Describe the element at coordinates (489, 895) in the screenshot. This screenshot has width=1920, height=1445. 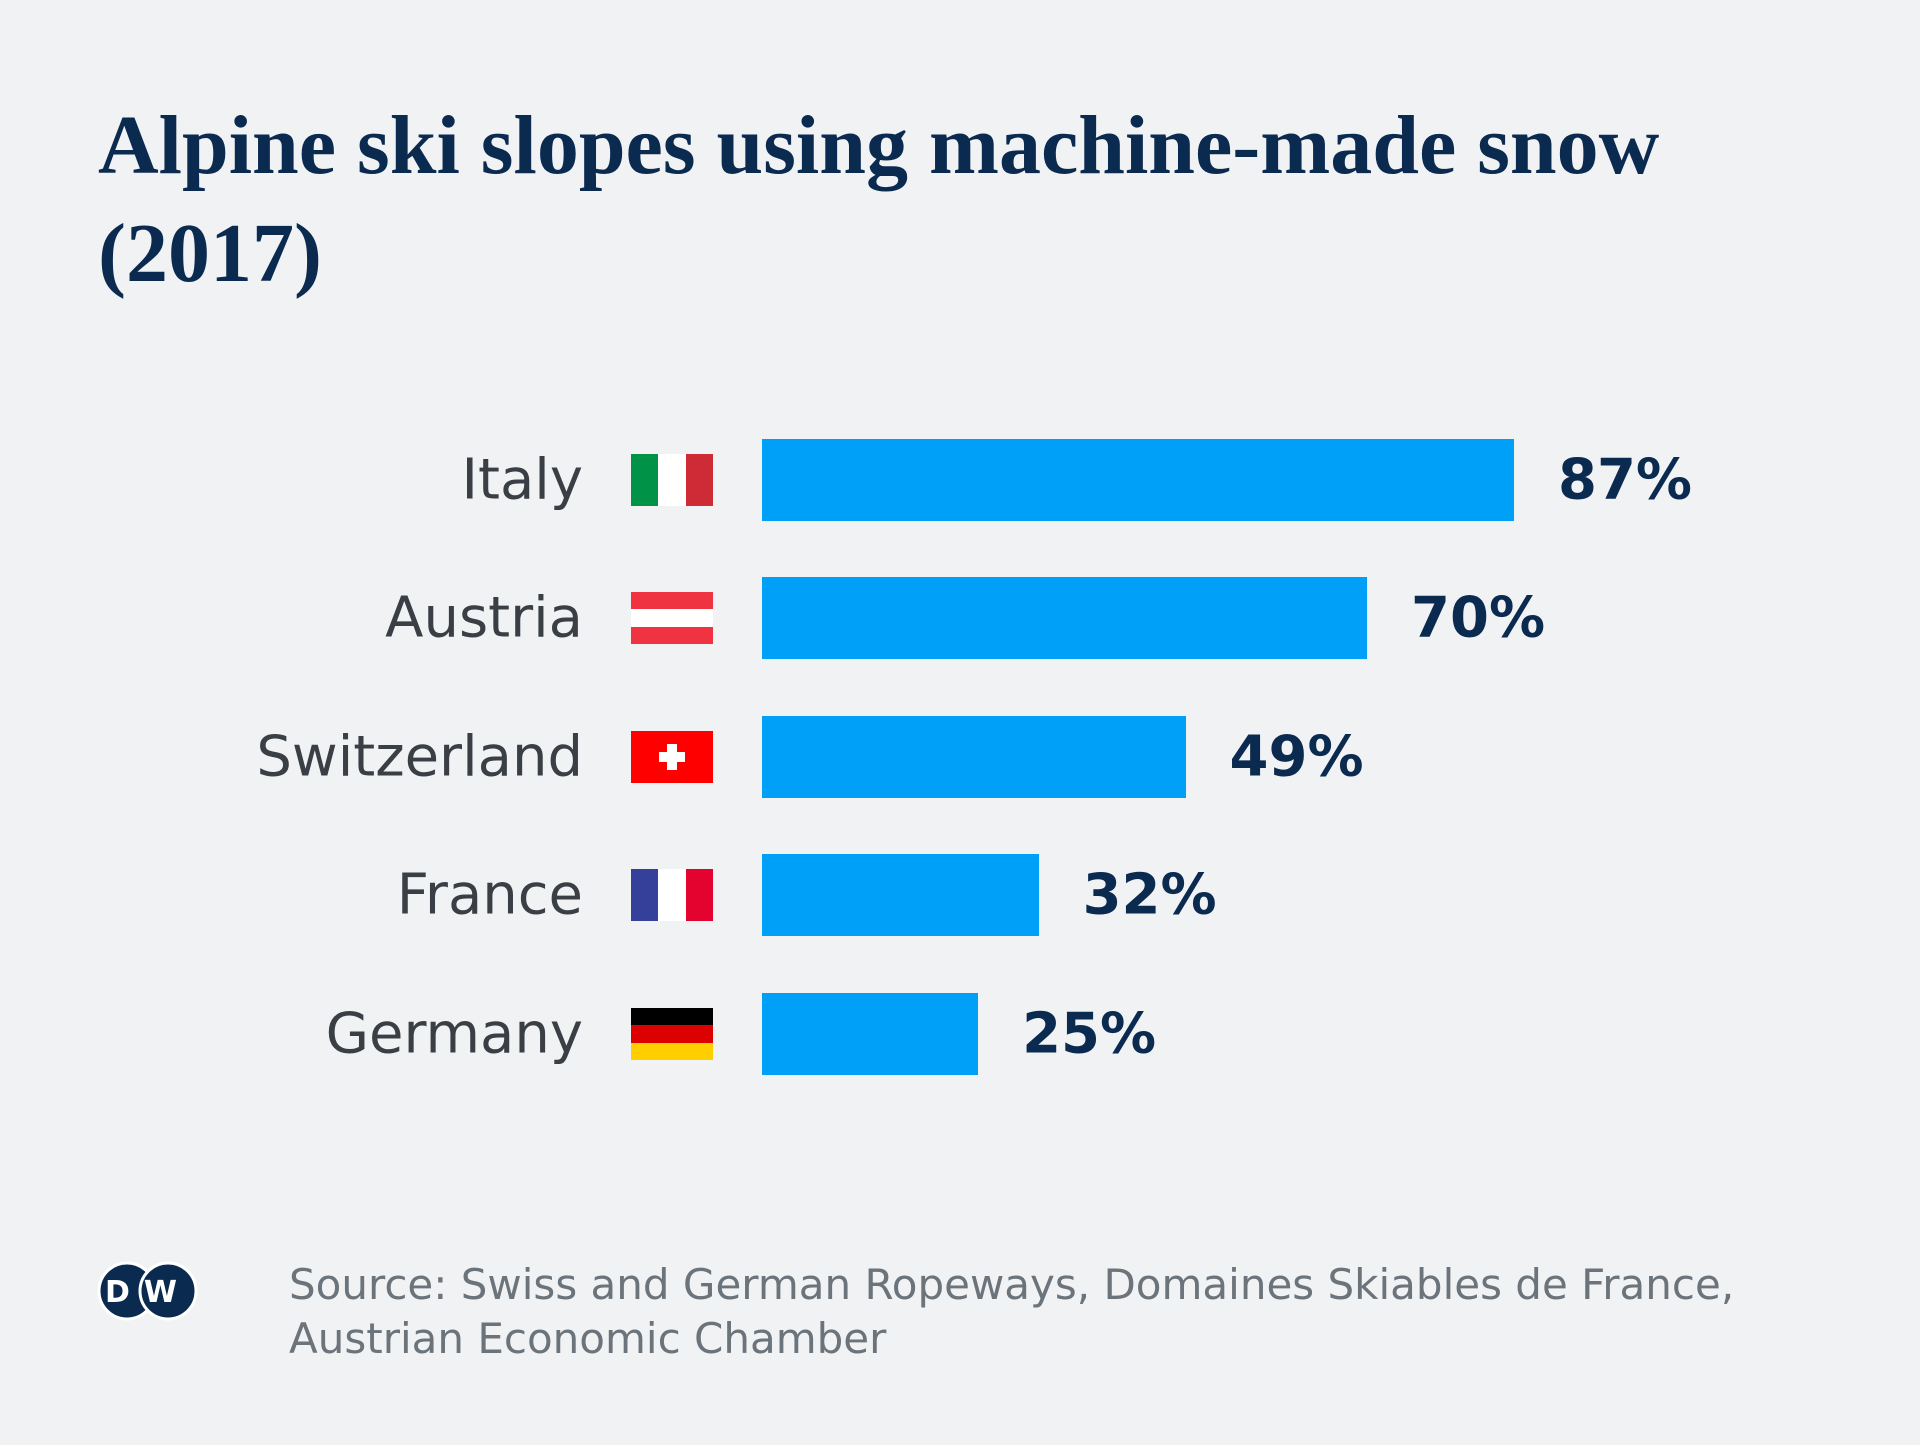
I see `y-tick-label: France` at that location.